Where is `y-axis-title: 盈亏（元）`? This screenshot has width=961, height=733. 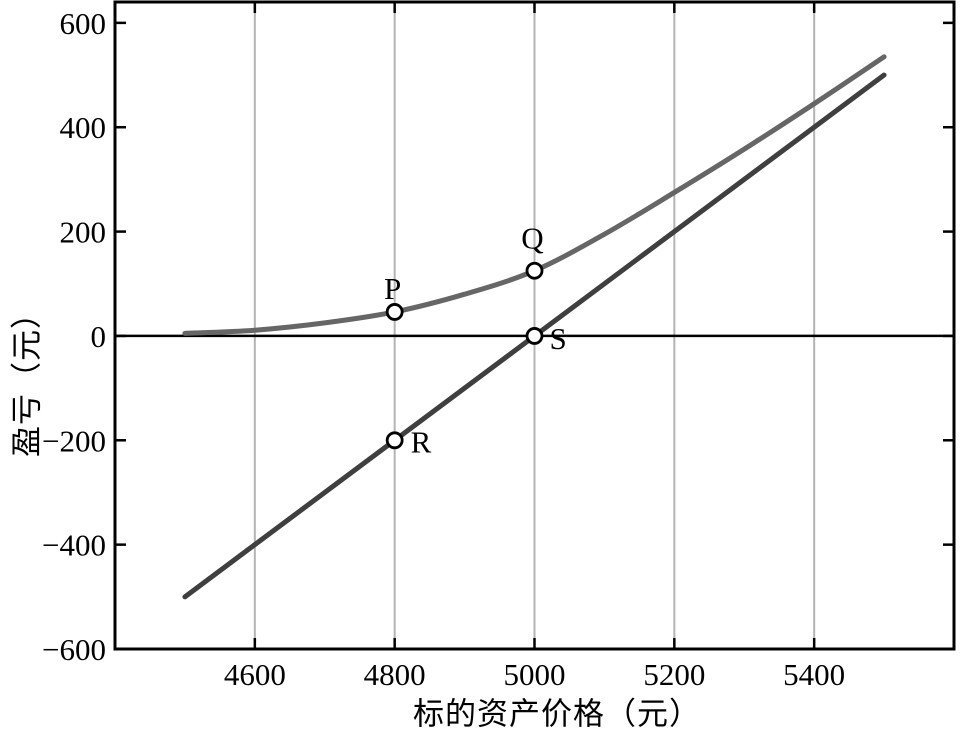 y-axis-title: 盈亏（元） is located at coordinates (27, 377).